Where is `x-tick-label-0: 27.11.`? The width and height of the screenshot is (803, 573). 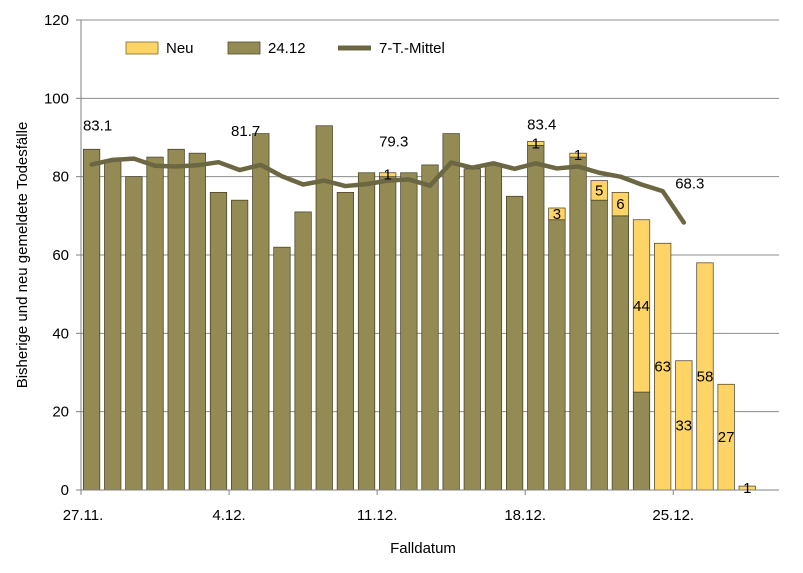 x-tick-label-0: 27.11. is located at coordinates (83, 515).